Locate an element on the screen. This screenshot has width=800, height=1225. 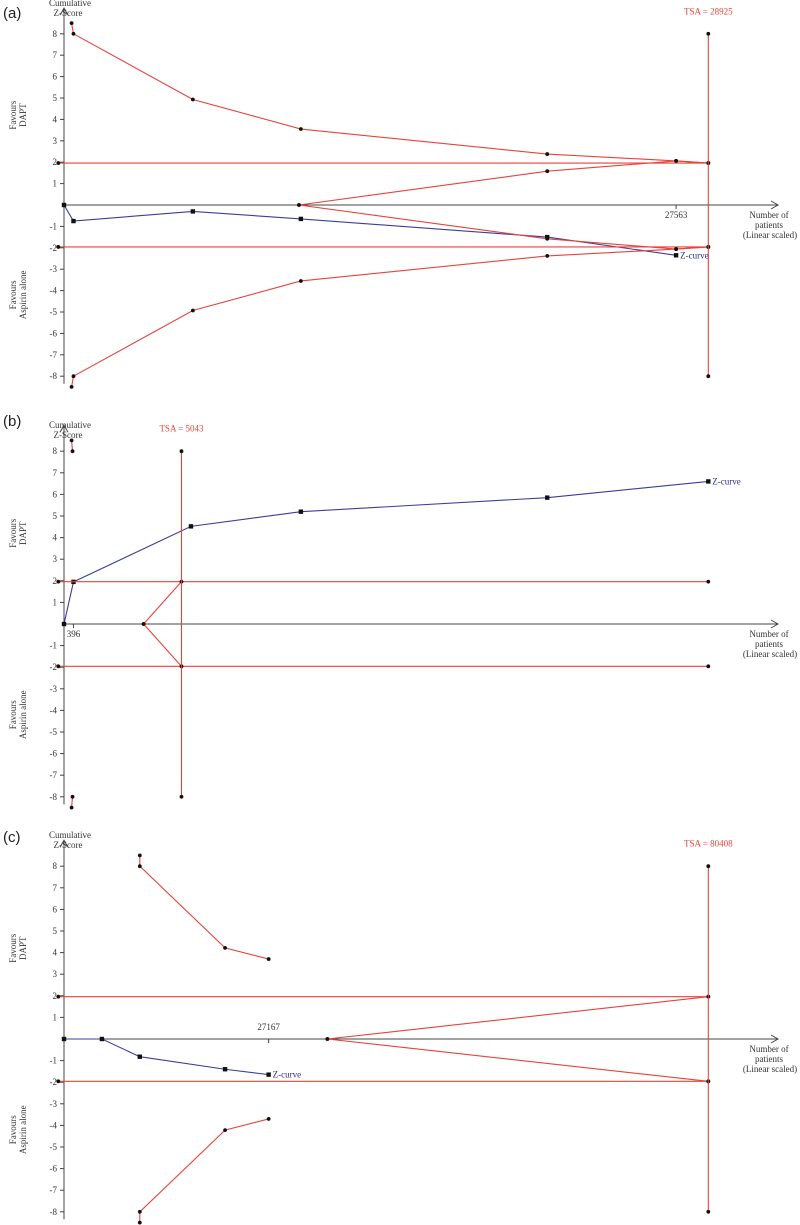
x-axis-arrow is located at coordinates (775, 205).